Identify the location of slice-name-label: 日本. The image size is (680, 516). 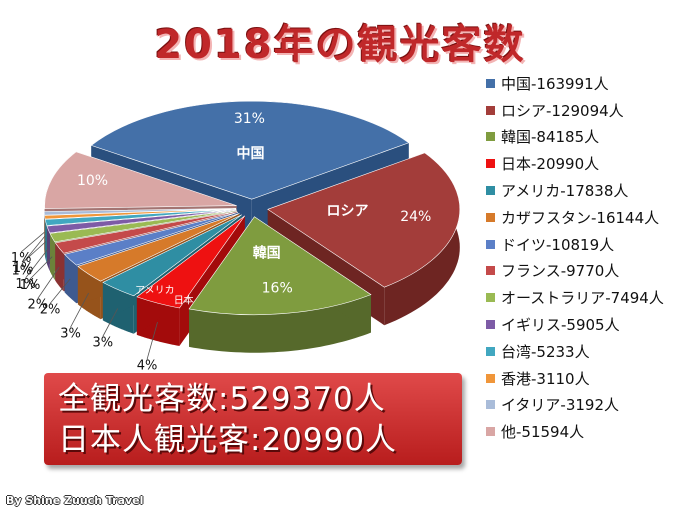
(184, 300).